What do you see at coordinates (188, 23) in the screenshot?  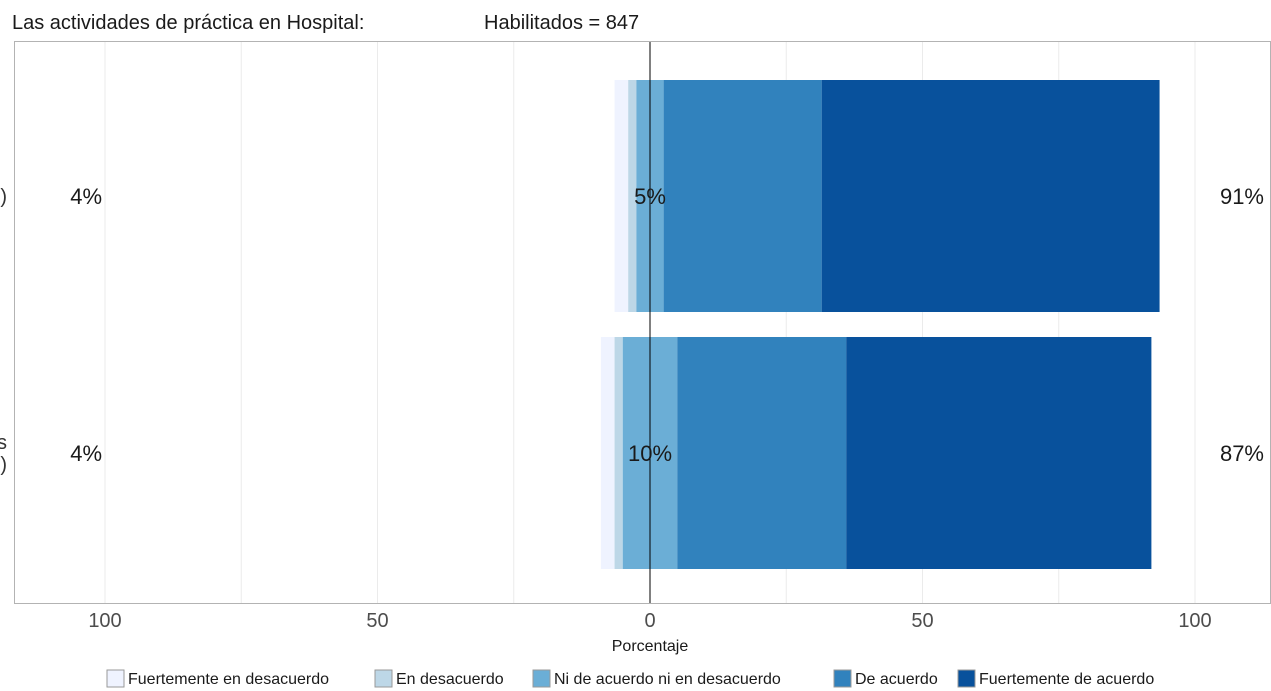 I see `chart-title: Las actividades de práctica en Hospital:` at bounding box center [188, 23].